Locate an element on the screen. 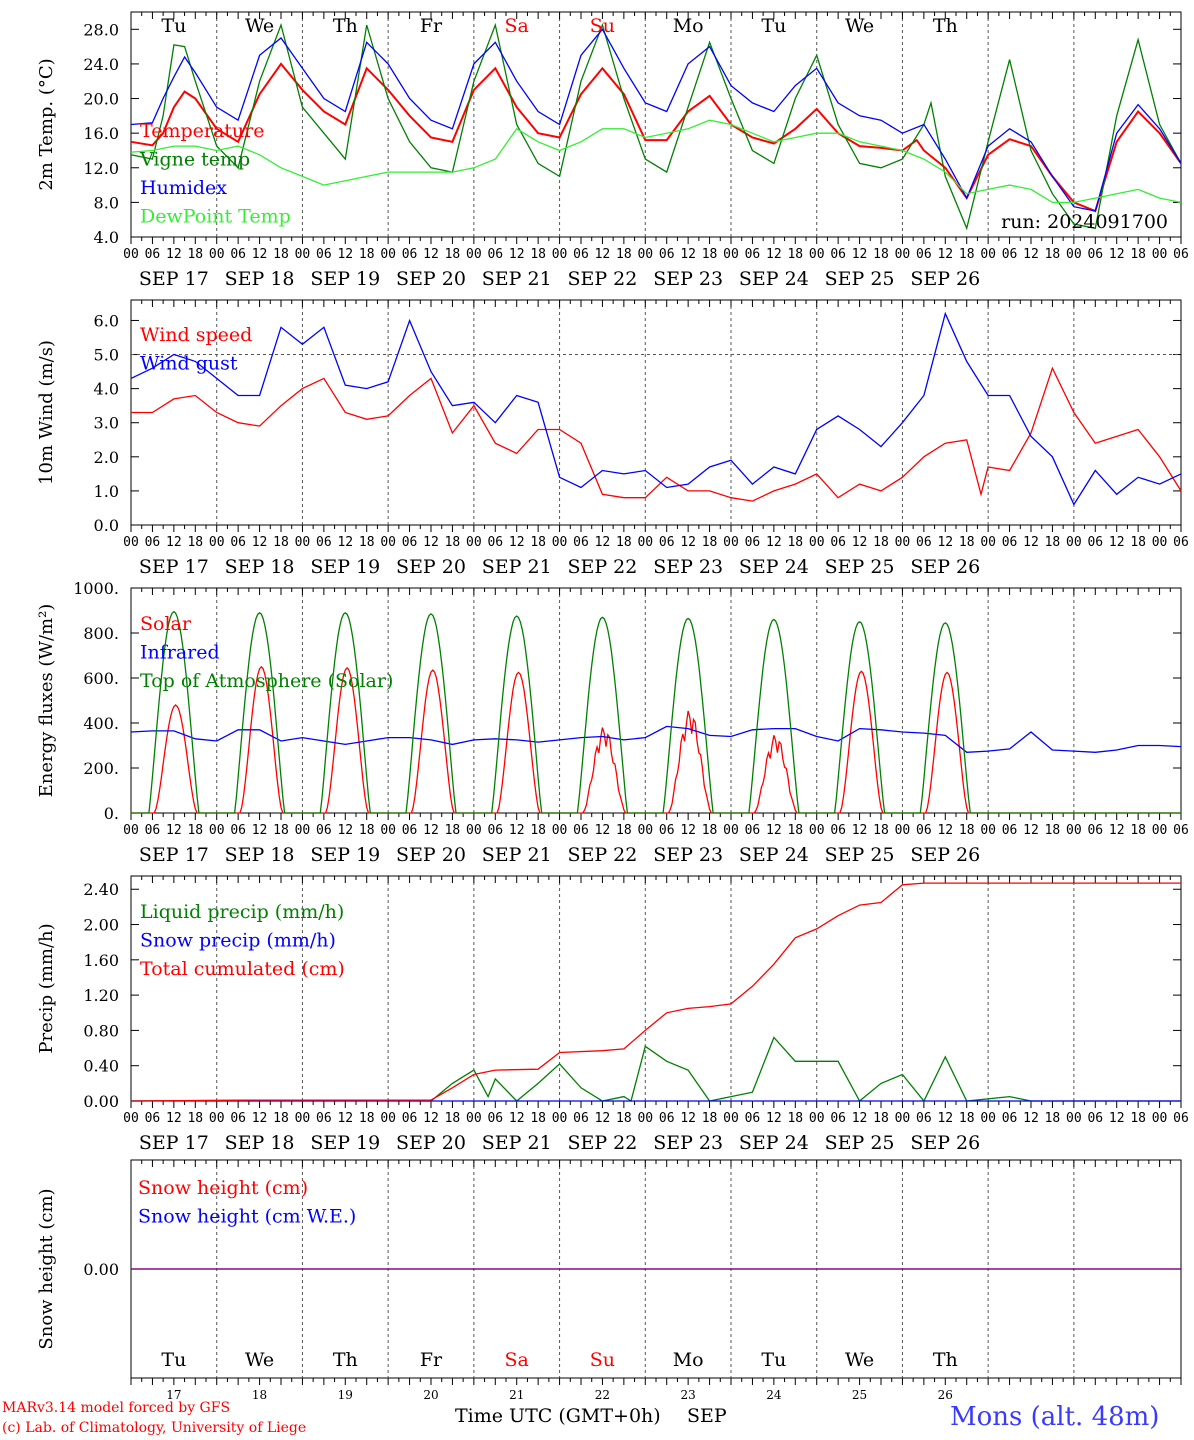  day-number: 17 is located at coordinates (173, 1395).